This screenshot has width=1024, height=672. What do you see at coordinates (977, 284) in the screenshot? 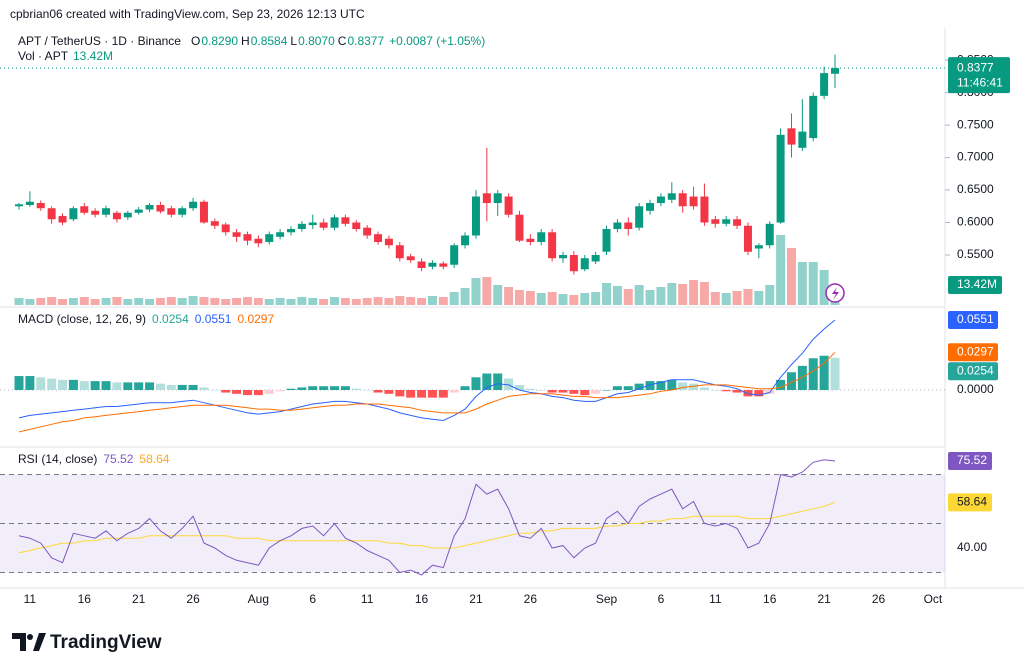
I see `volume-badge-label: 13.42M` at bounding box center [977, 284].